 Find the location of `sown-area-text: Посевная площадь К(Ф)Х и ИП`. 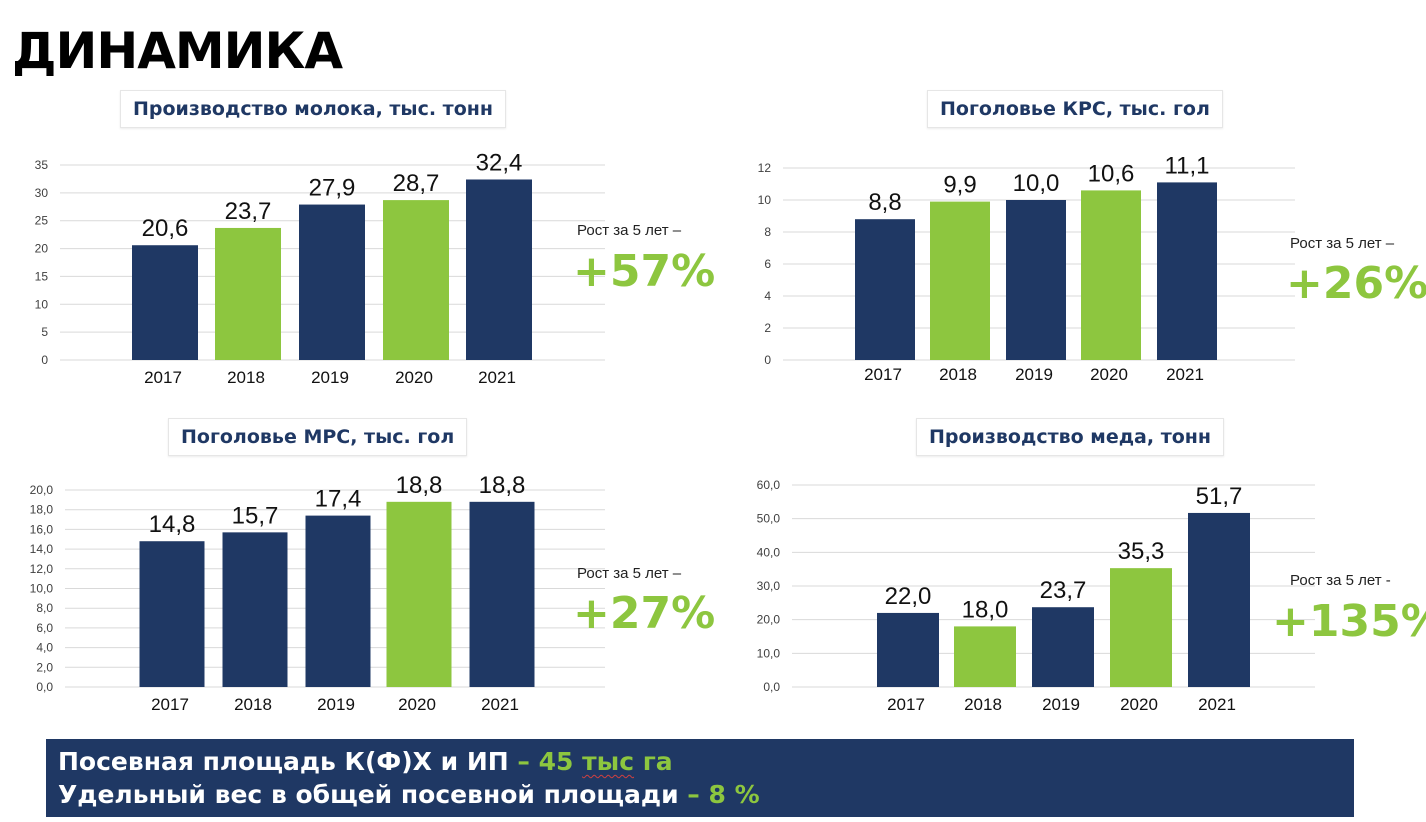

sown-area-text: Посевная площадь К(Ф)Х и ИП is located at coordinates (283, 761).